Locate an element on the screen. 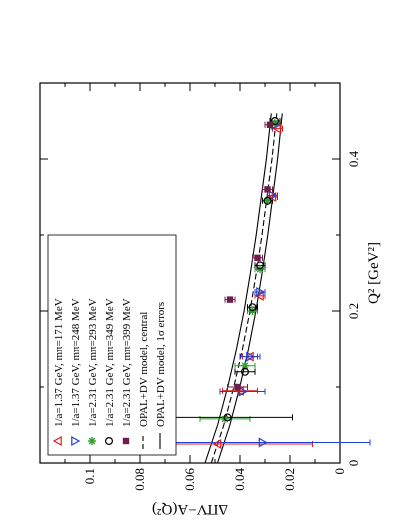 The width and height of the screenshot is (403, 523). legend-label: 1/a=2.31 GeV, mπ=399 MeV is located at coordinates (127, 362).